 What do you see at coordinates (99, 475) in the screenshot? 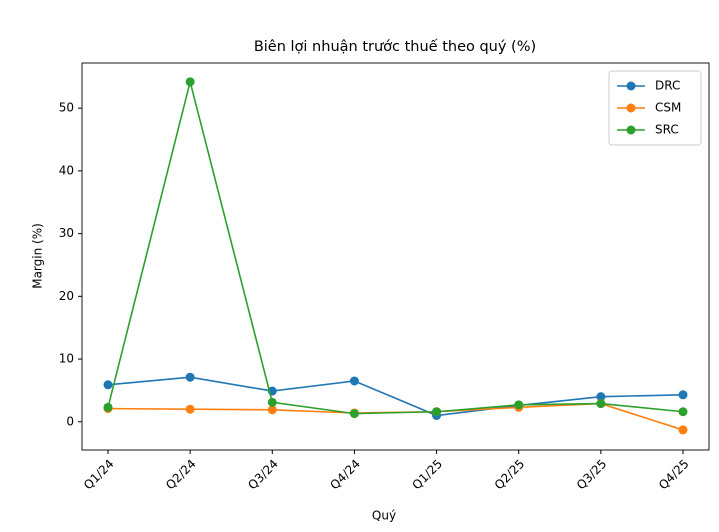
I see `x-tick-label: Q1/24` at bounding box center [99, 475].